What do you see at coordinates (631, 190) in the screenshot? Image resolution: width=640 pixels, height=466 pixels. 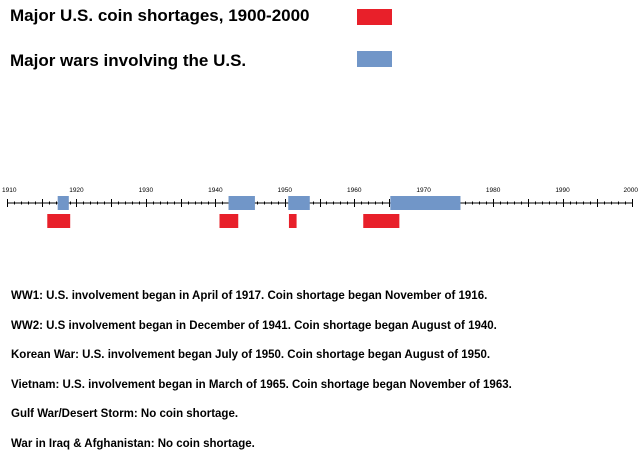 I see `tick-label: 2000` at bounding box center [631, 190].